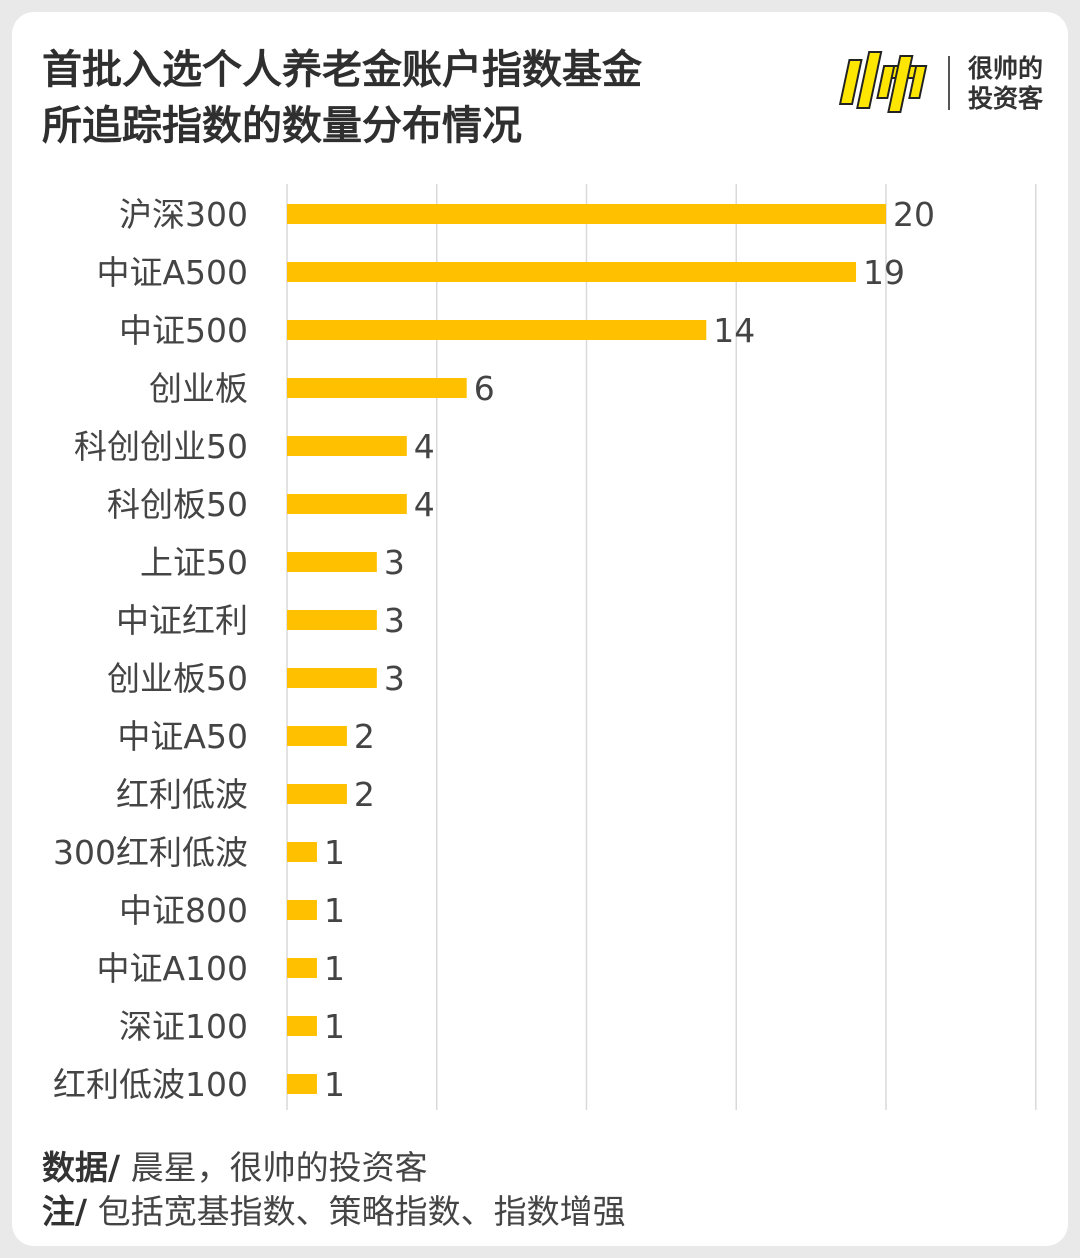 The width and height of the screenshot is (1080, 1258). What do you see at coordinates (342, 70) in the screenshot?
I see `chart-title-line-1: 首批入选个人养老金账户指数基金` at bounding box center [342, 70].